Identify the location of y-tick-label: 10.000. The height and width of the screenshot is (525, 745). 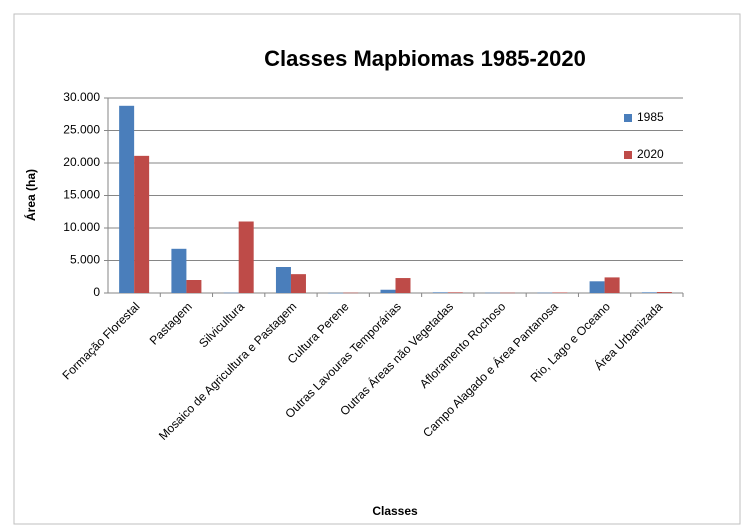
(81, 227).